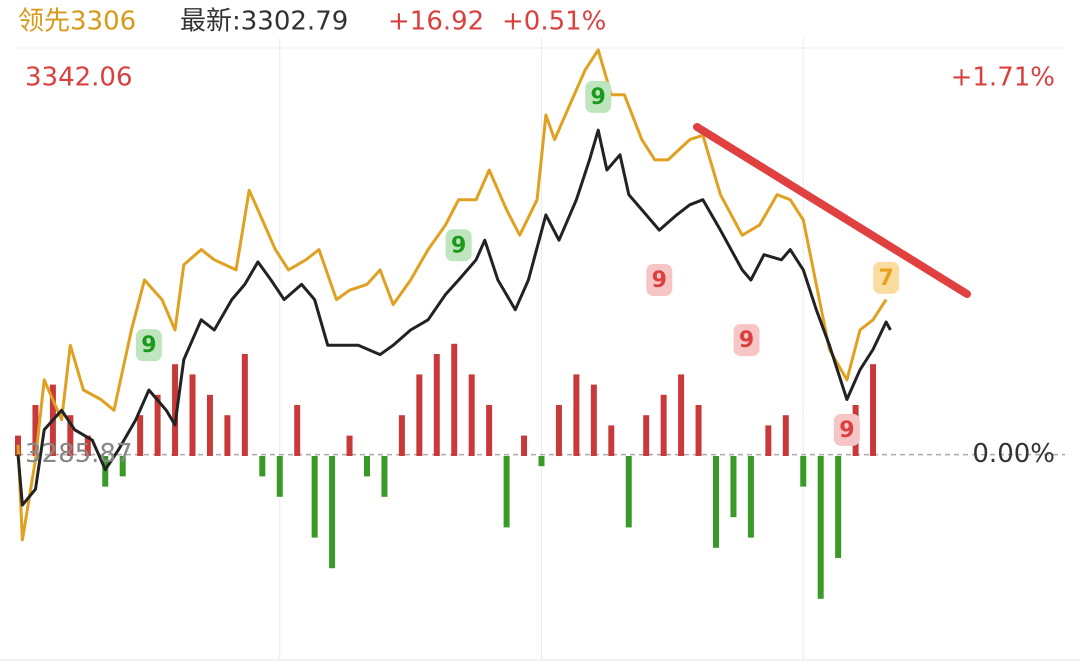 This screenshot has width=1080, height=666. I want to click on trend-line, so click(832, 210).